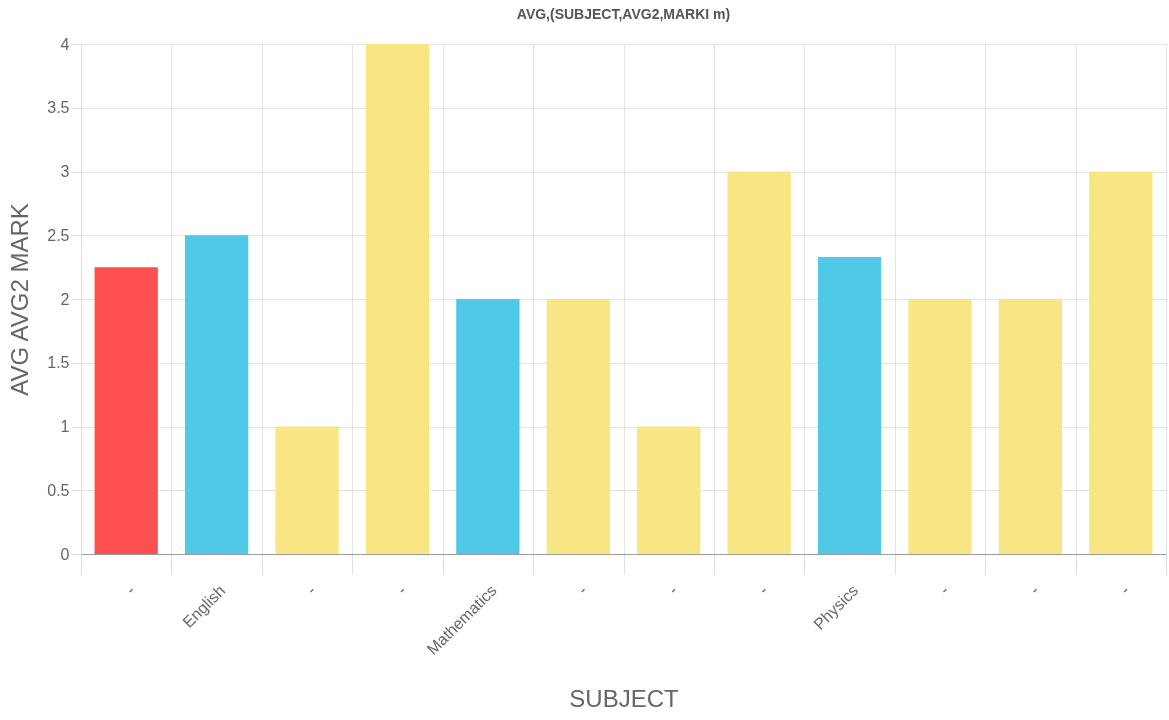 The image size is (1169, 720). I want to click on chart-title: AVG,(SUBJECT,AVG2,MARKI m), so click(623, 14).